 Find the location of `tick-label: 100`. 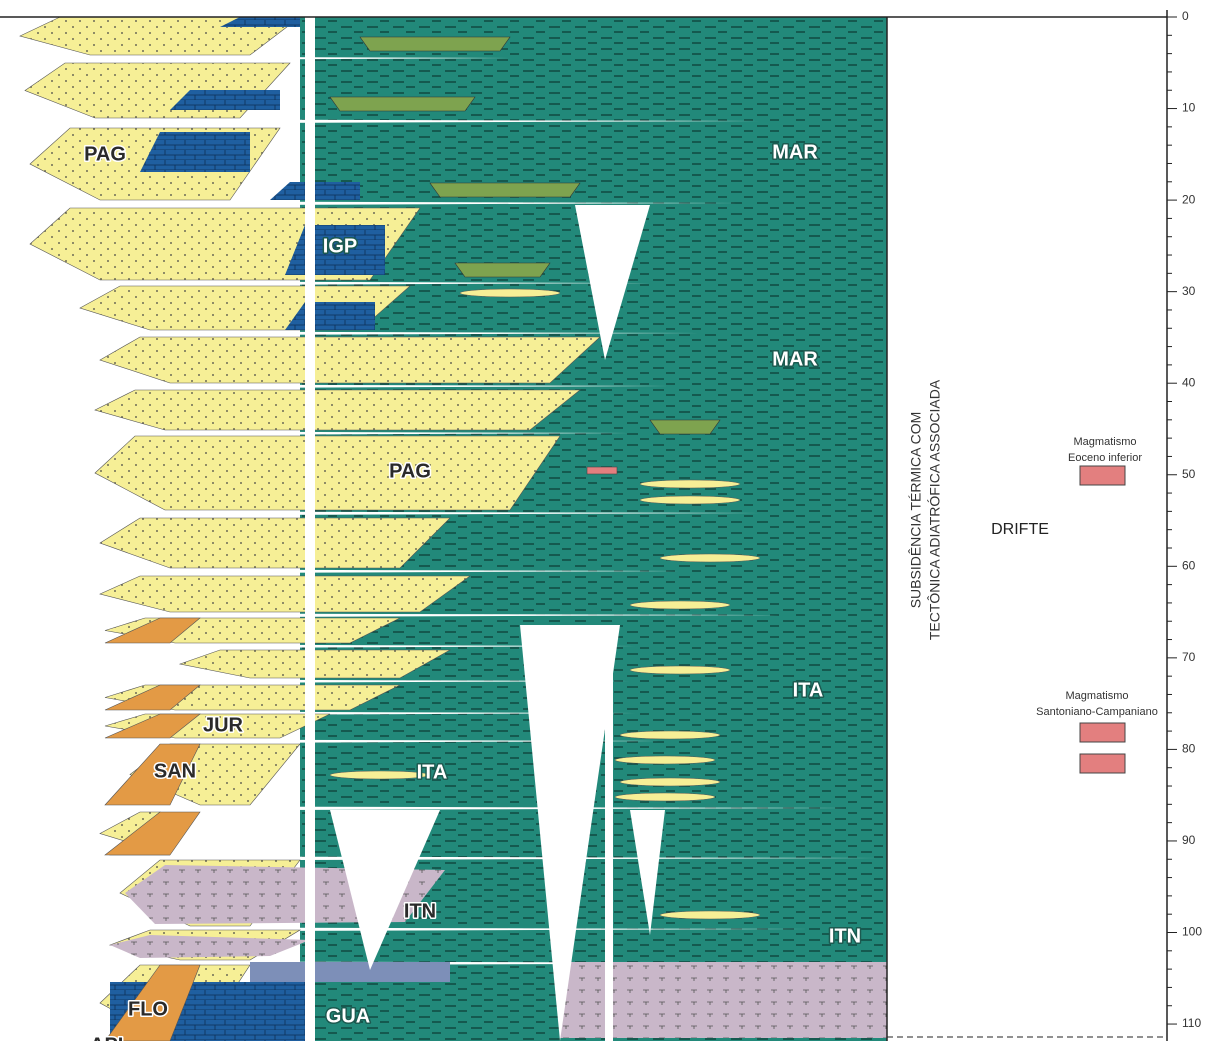

tick-label: 100 is located at coordinates (1192, 932).